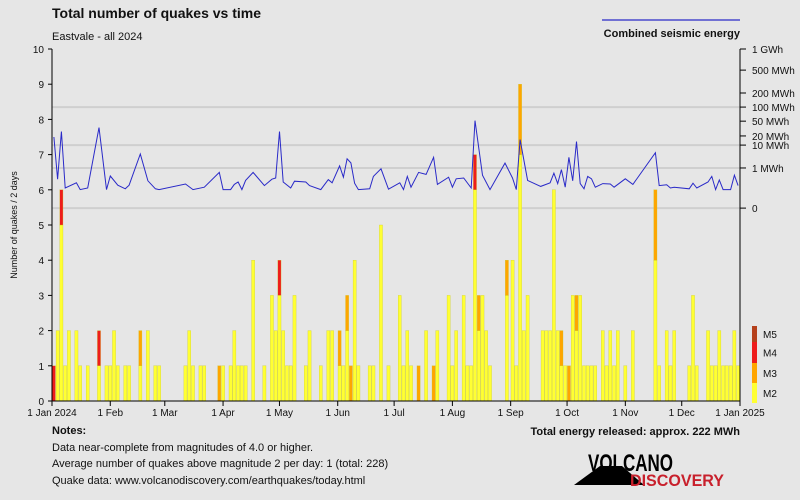 This screenshot has width=800, height=500. I want to click on right-tick-label: 0, so click(755, 209).